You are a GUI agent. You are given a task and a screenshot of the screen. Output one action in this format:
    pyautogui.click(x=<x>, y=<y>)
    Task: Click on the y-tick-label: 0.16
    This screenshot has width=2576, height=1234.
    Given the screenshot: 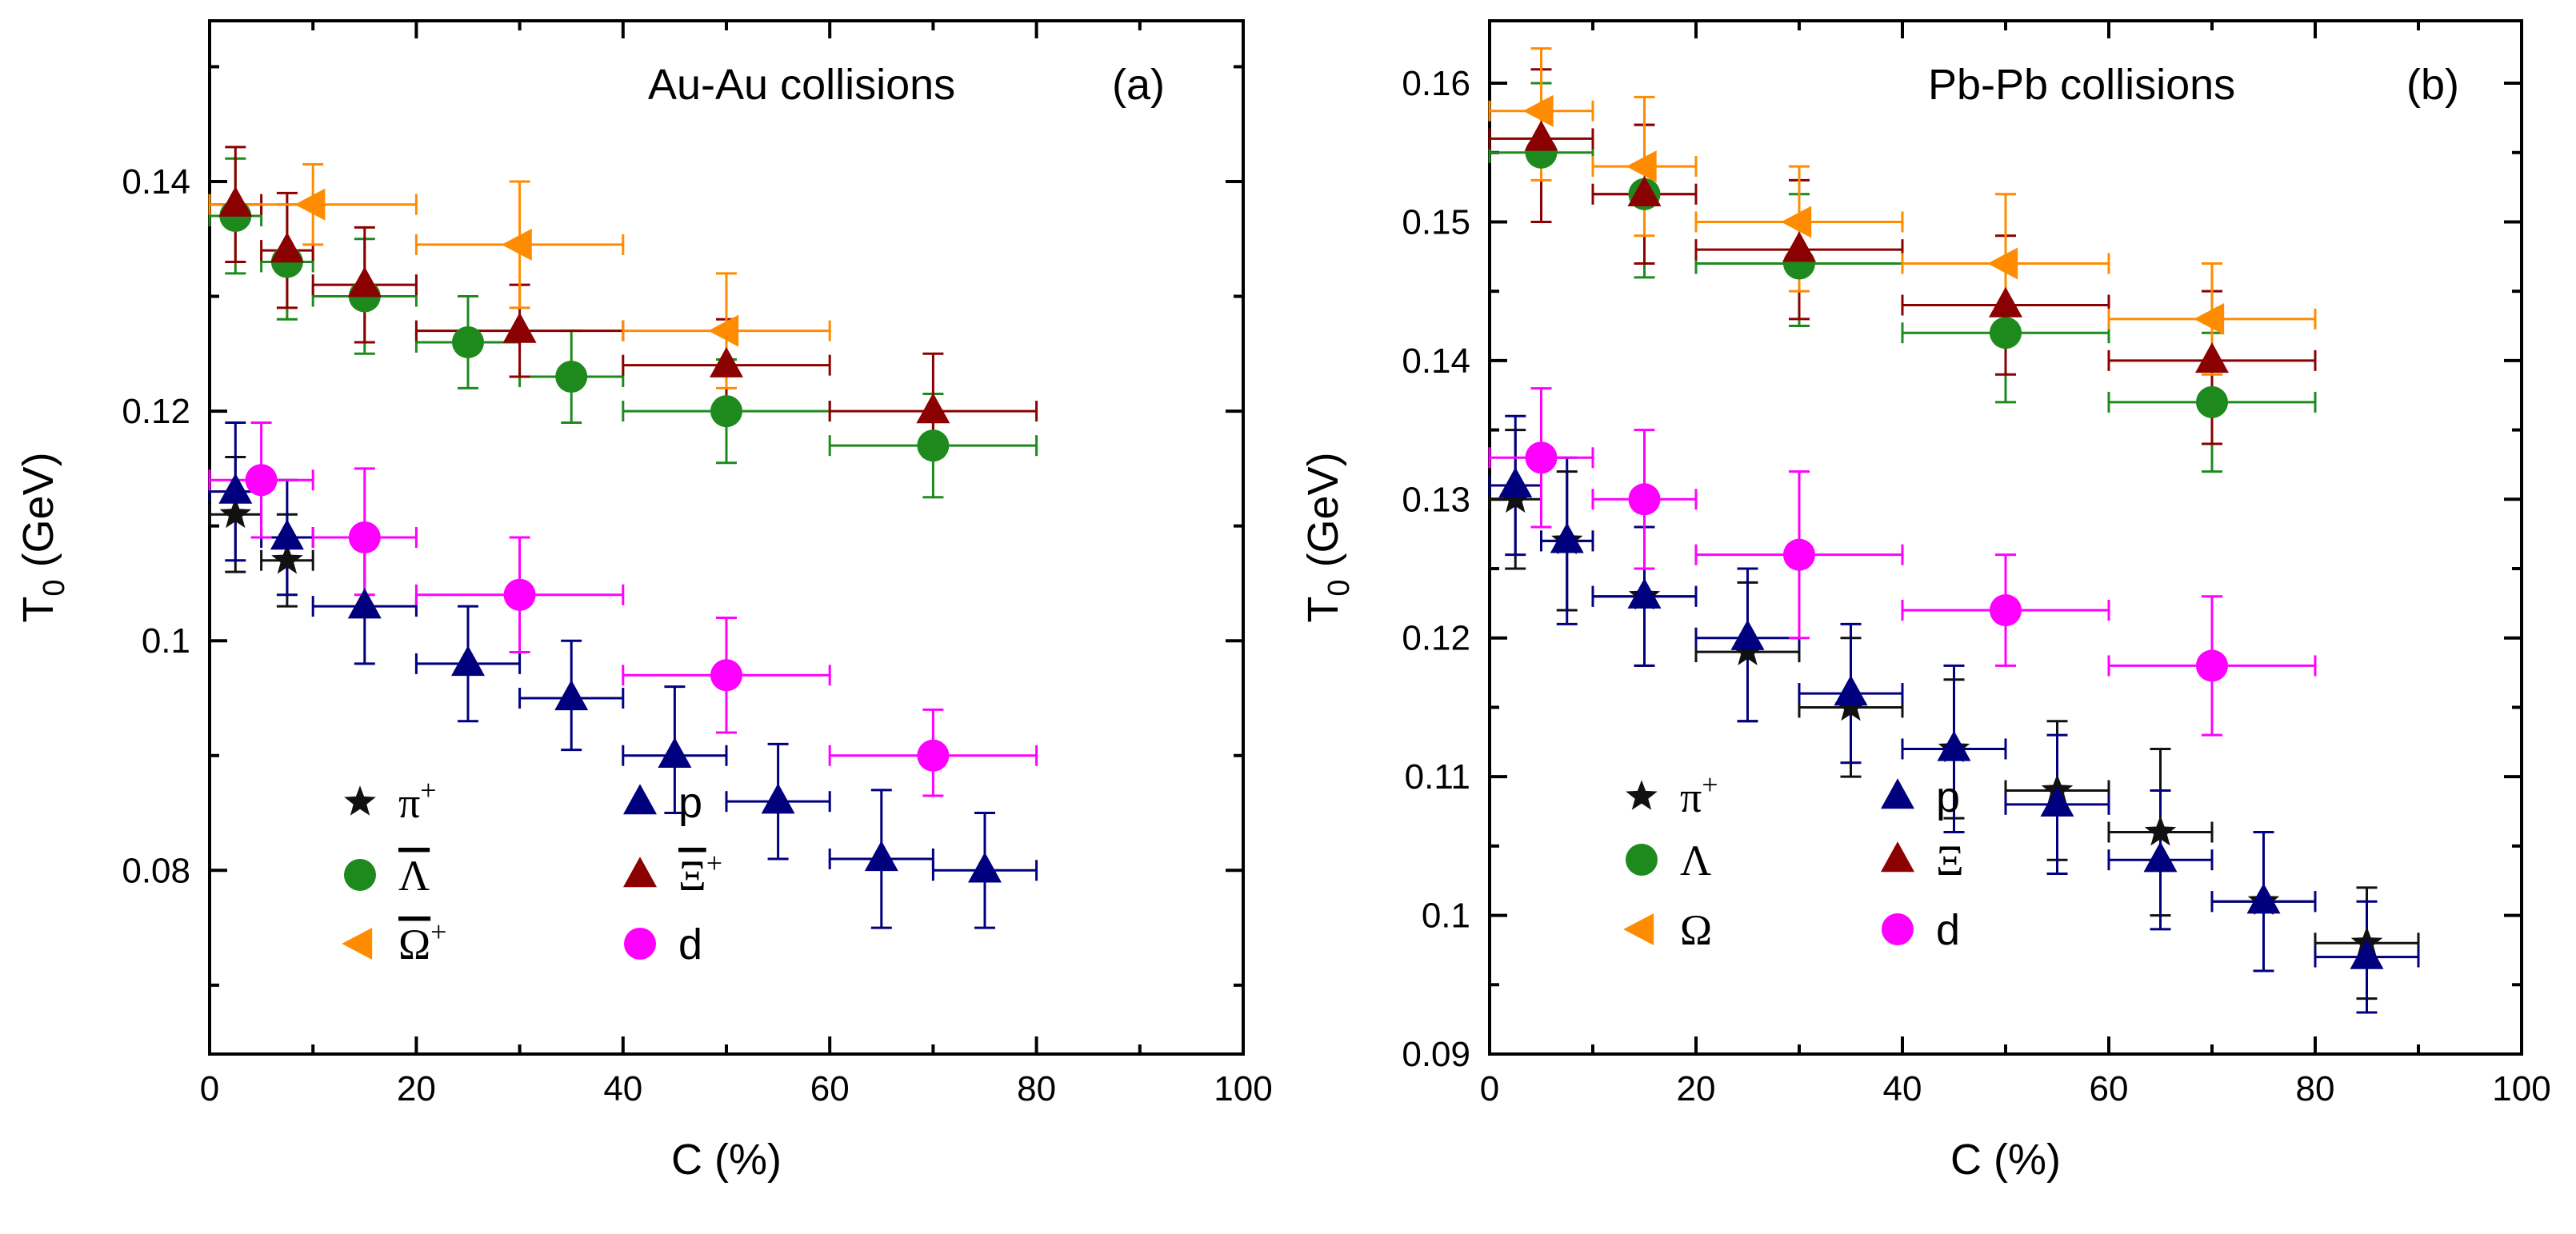 What is the action you would take?
    pyautogui.click(x=1436, y=84)
    